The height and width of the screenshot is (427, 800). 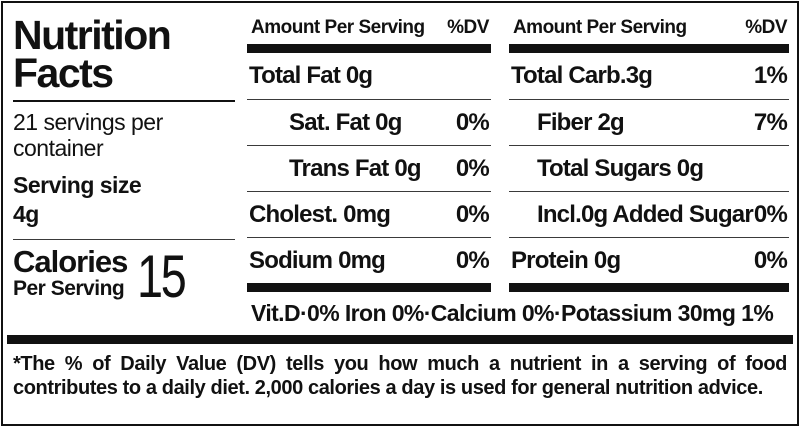 I want to click on nutrient-row-added-sugar: Incl.0g Added Sugar 0%, so click(x=648, y=214).